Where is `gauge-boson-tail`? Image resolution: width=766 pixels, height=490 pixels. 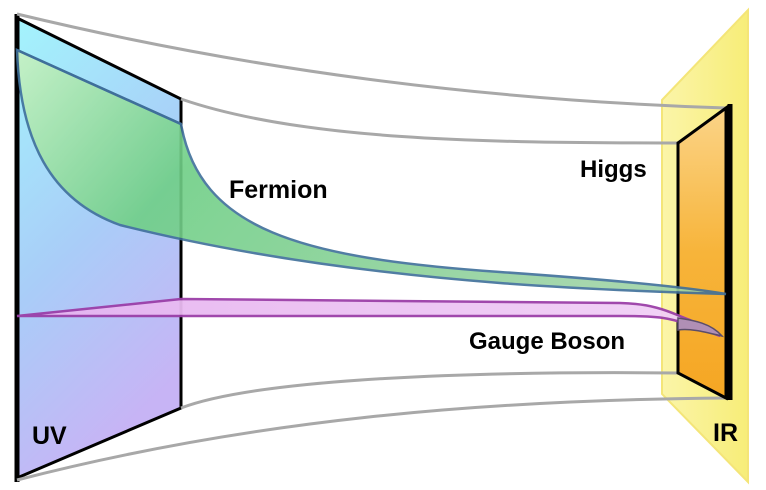 gauge-boson-tail is located at coordinates (701, 327).